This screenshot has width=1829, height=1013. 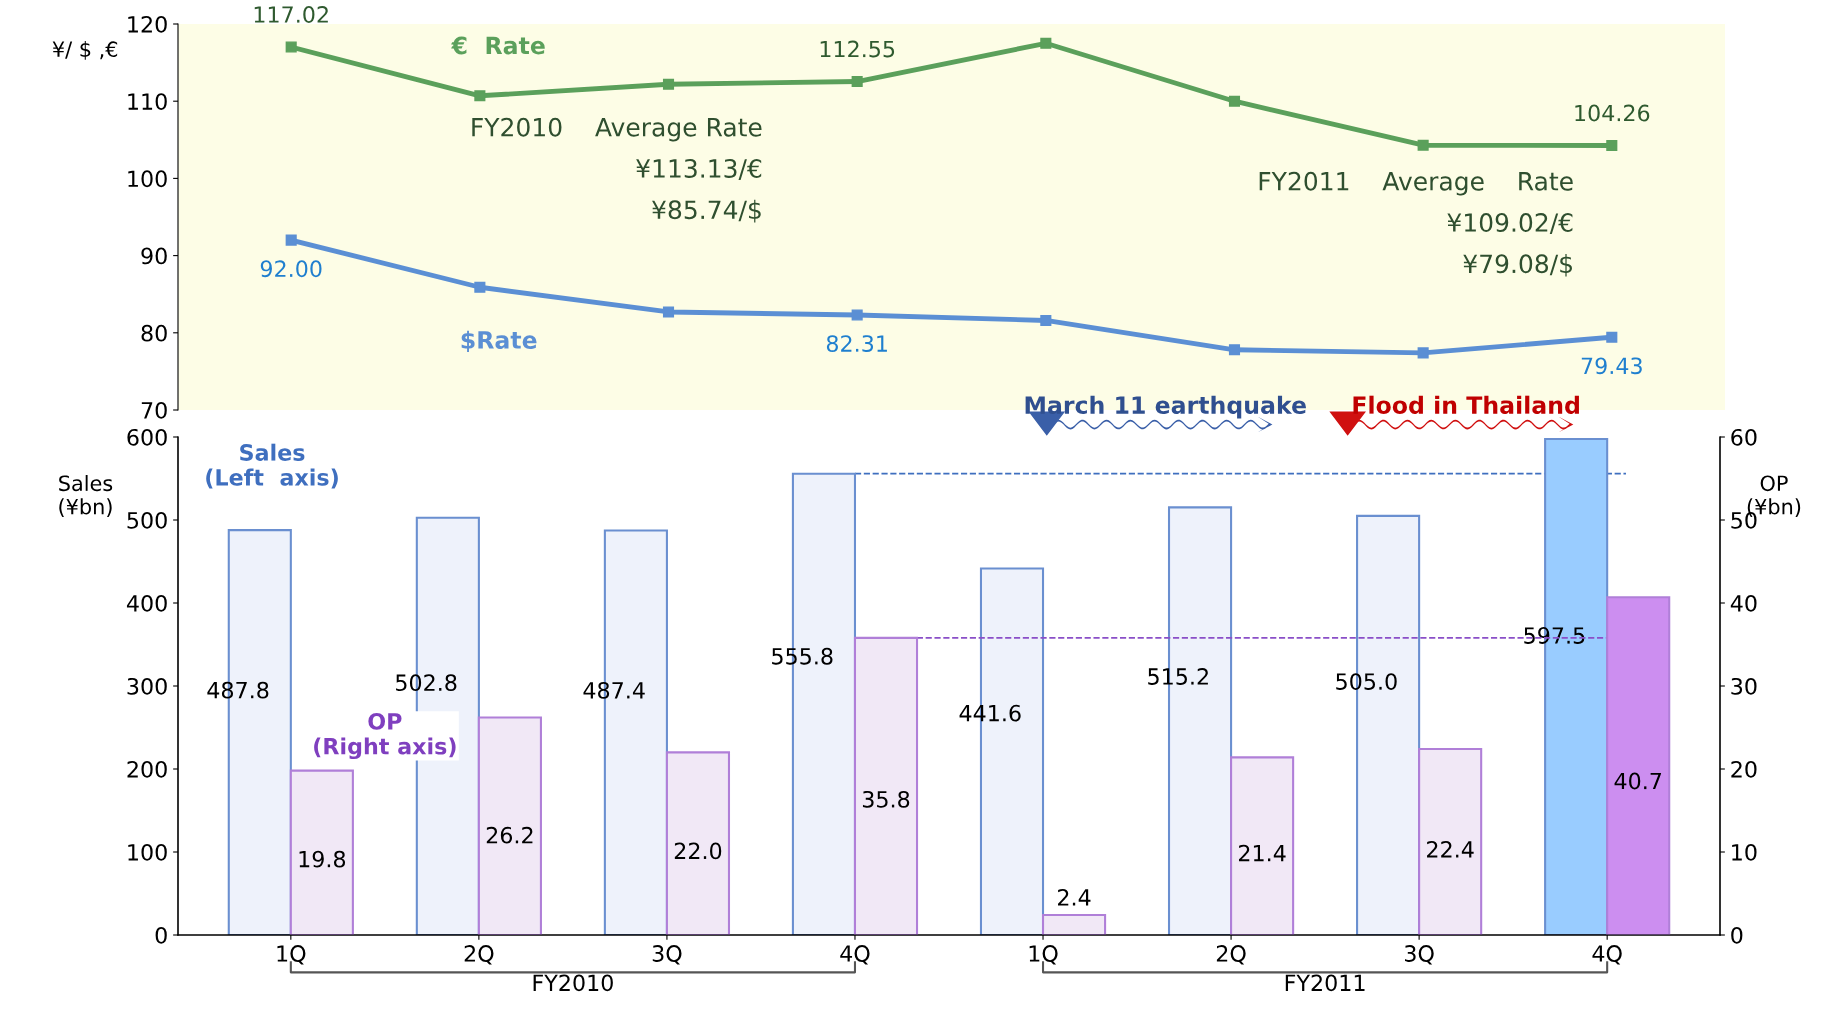 I want to click on annotation: March 11 earthquake, so click(x=1165, y=407).